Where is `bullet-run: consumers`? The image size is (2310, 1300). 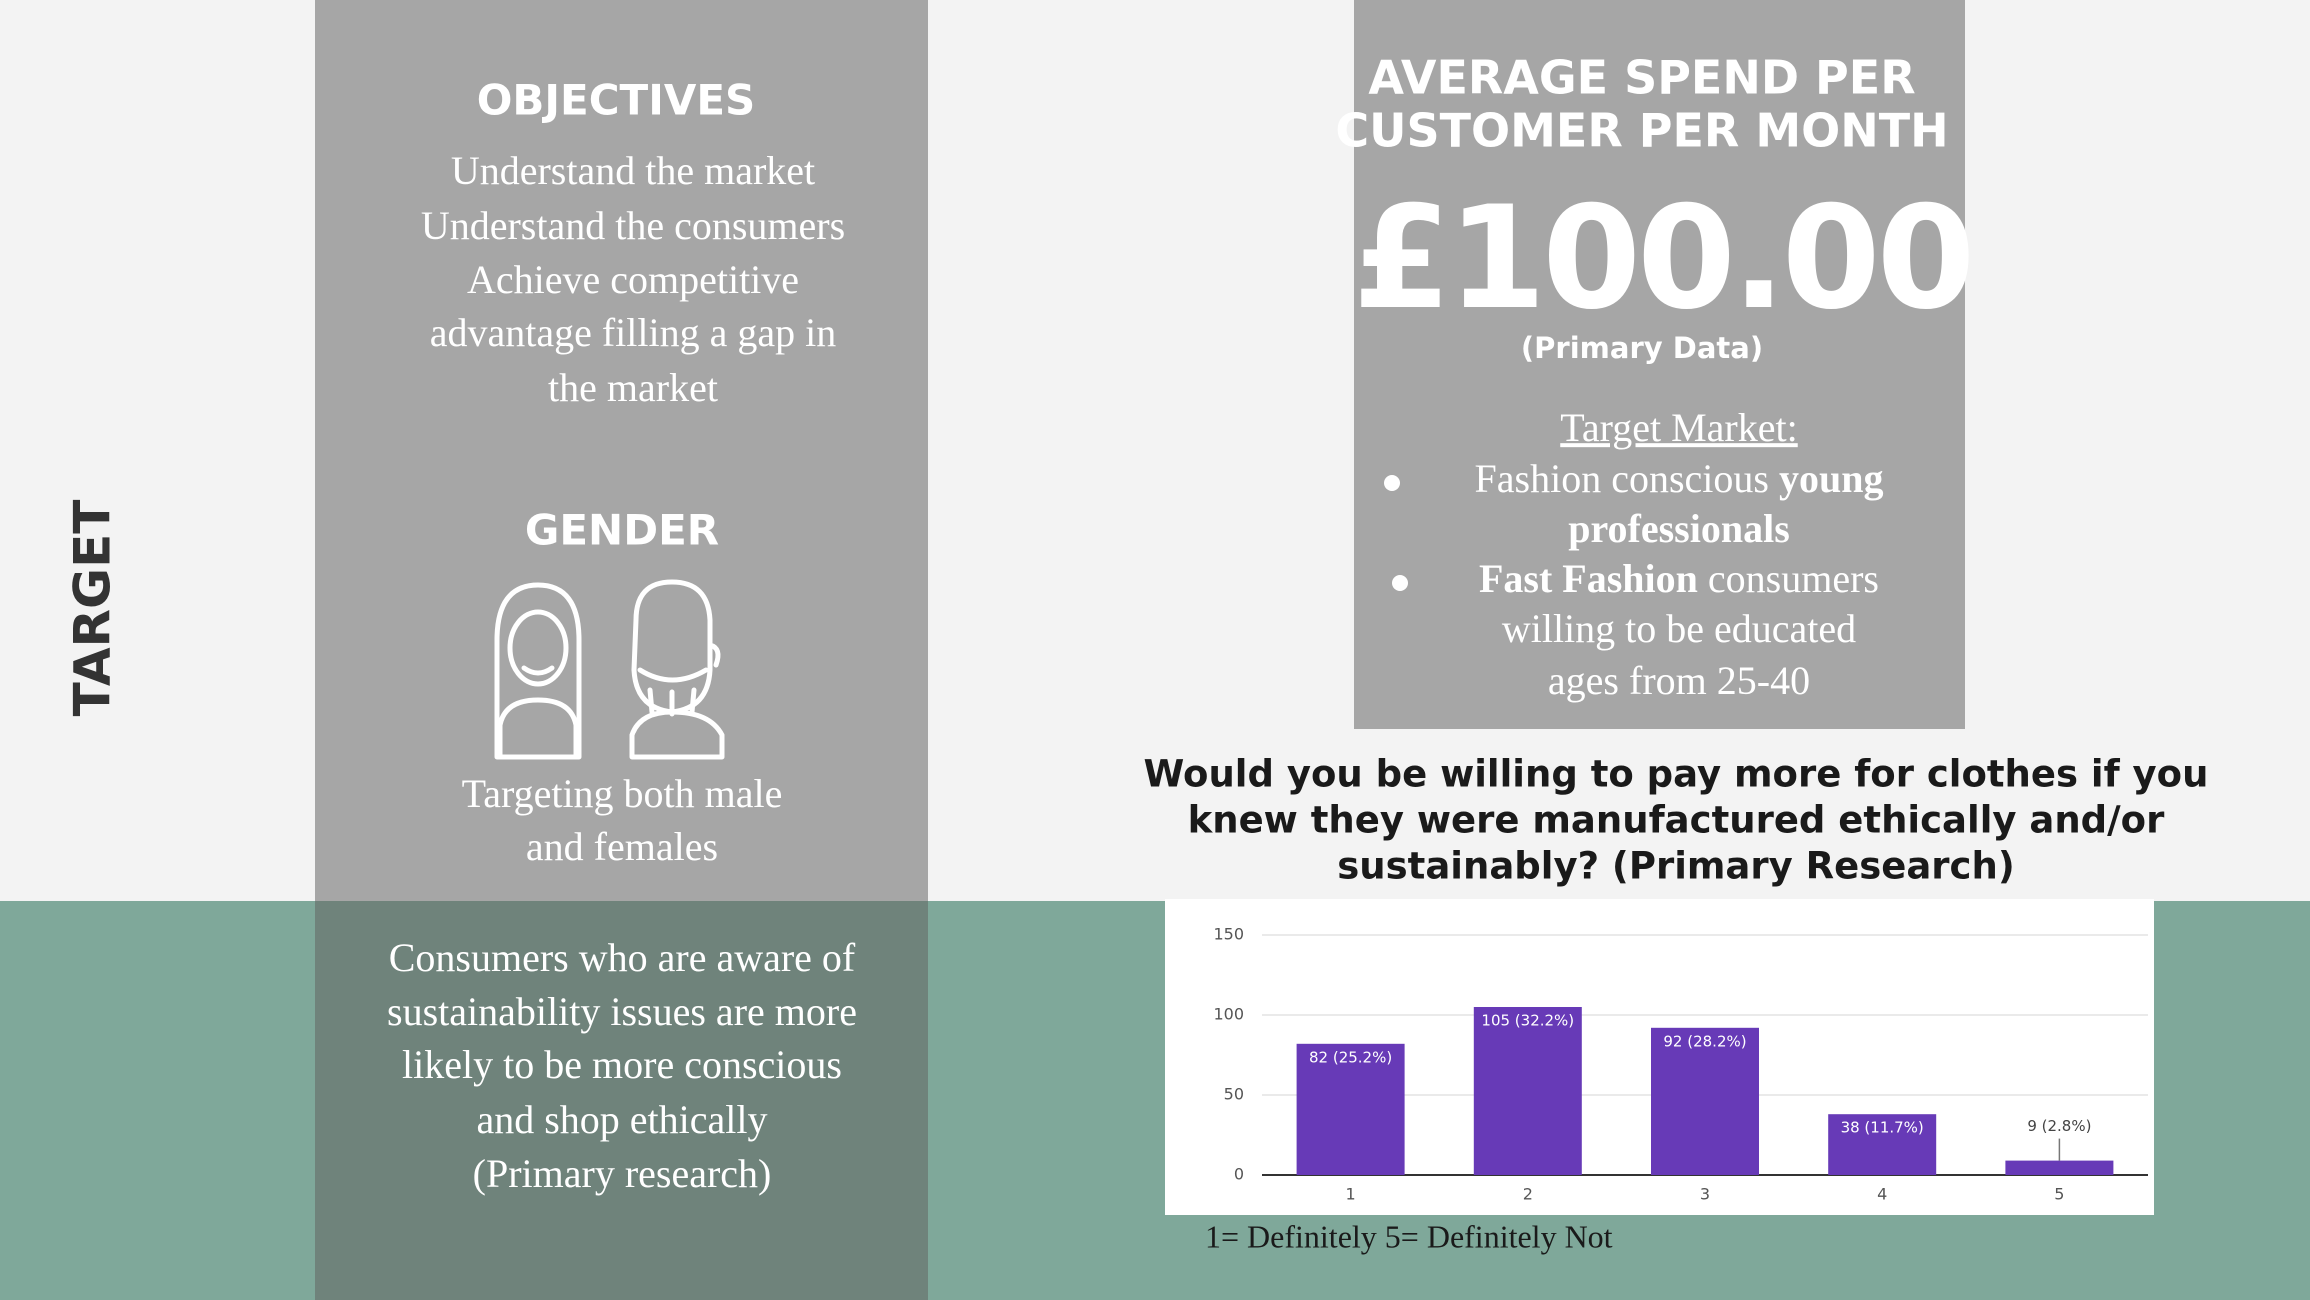 bullet-run: consumers is located at coordinates (1788, 578).